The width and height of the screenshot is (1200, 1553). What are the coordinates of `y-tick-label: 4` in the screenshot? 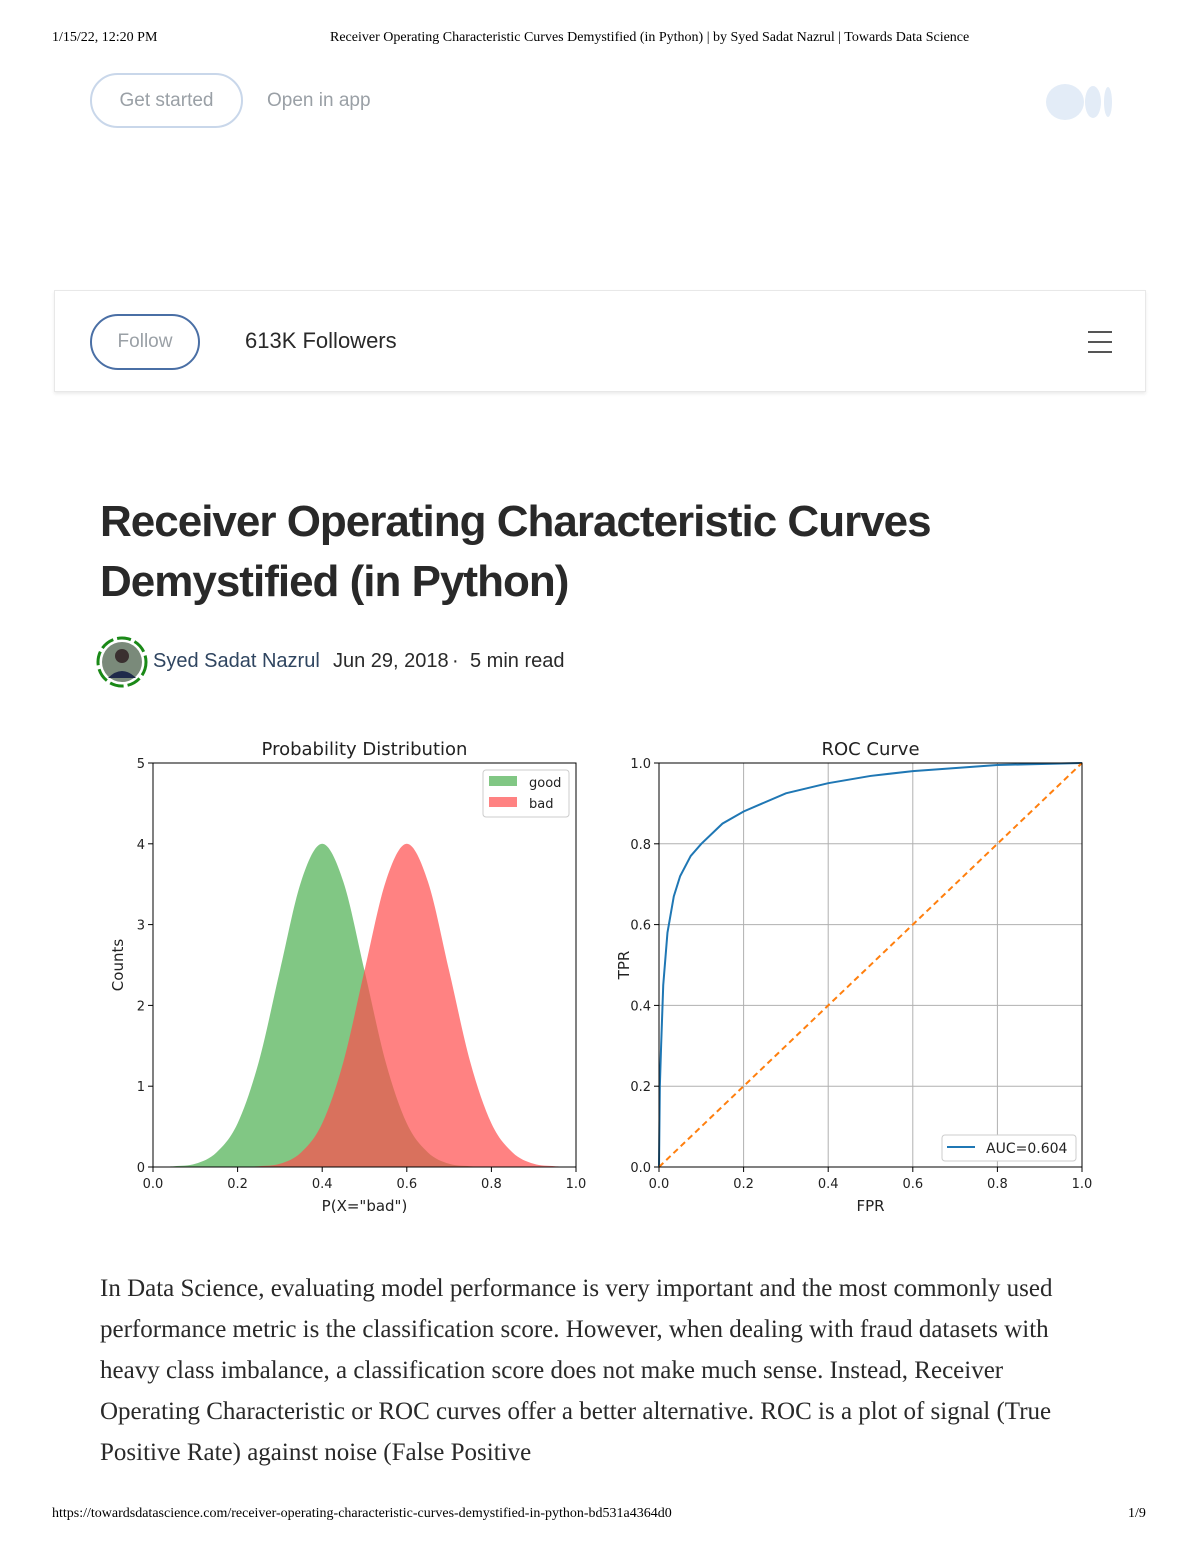 It's located at (141, 845).